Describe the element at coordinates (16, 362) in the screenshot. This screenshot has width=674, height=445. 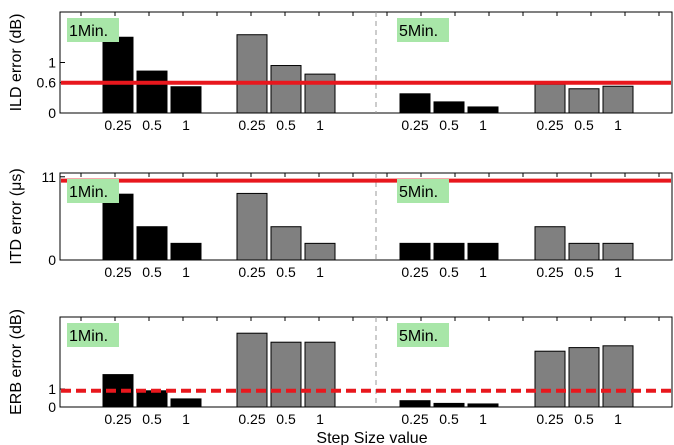
I see `y-axis-title: ERB error (dB)` at that location.